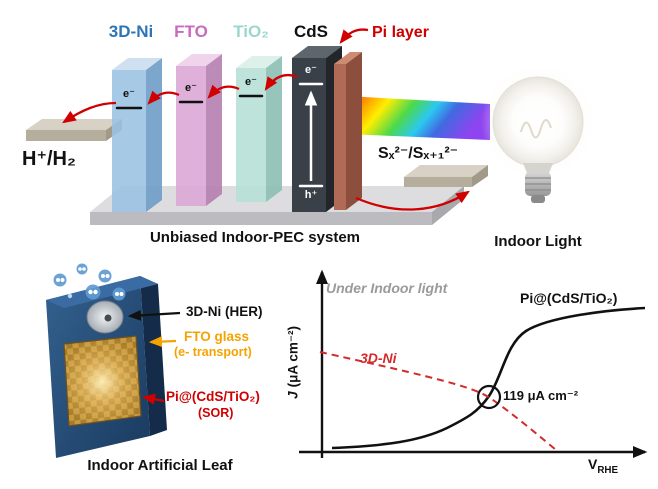 The width and height of the screenshot is (658, 489). Describe the element at coordinates (538, 199) in the screenshot. I see `bulb-tip` at that location.